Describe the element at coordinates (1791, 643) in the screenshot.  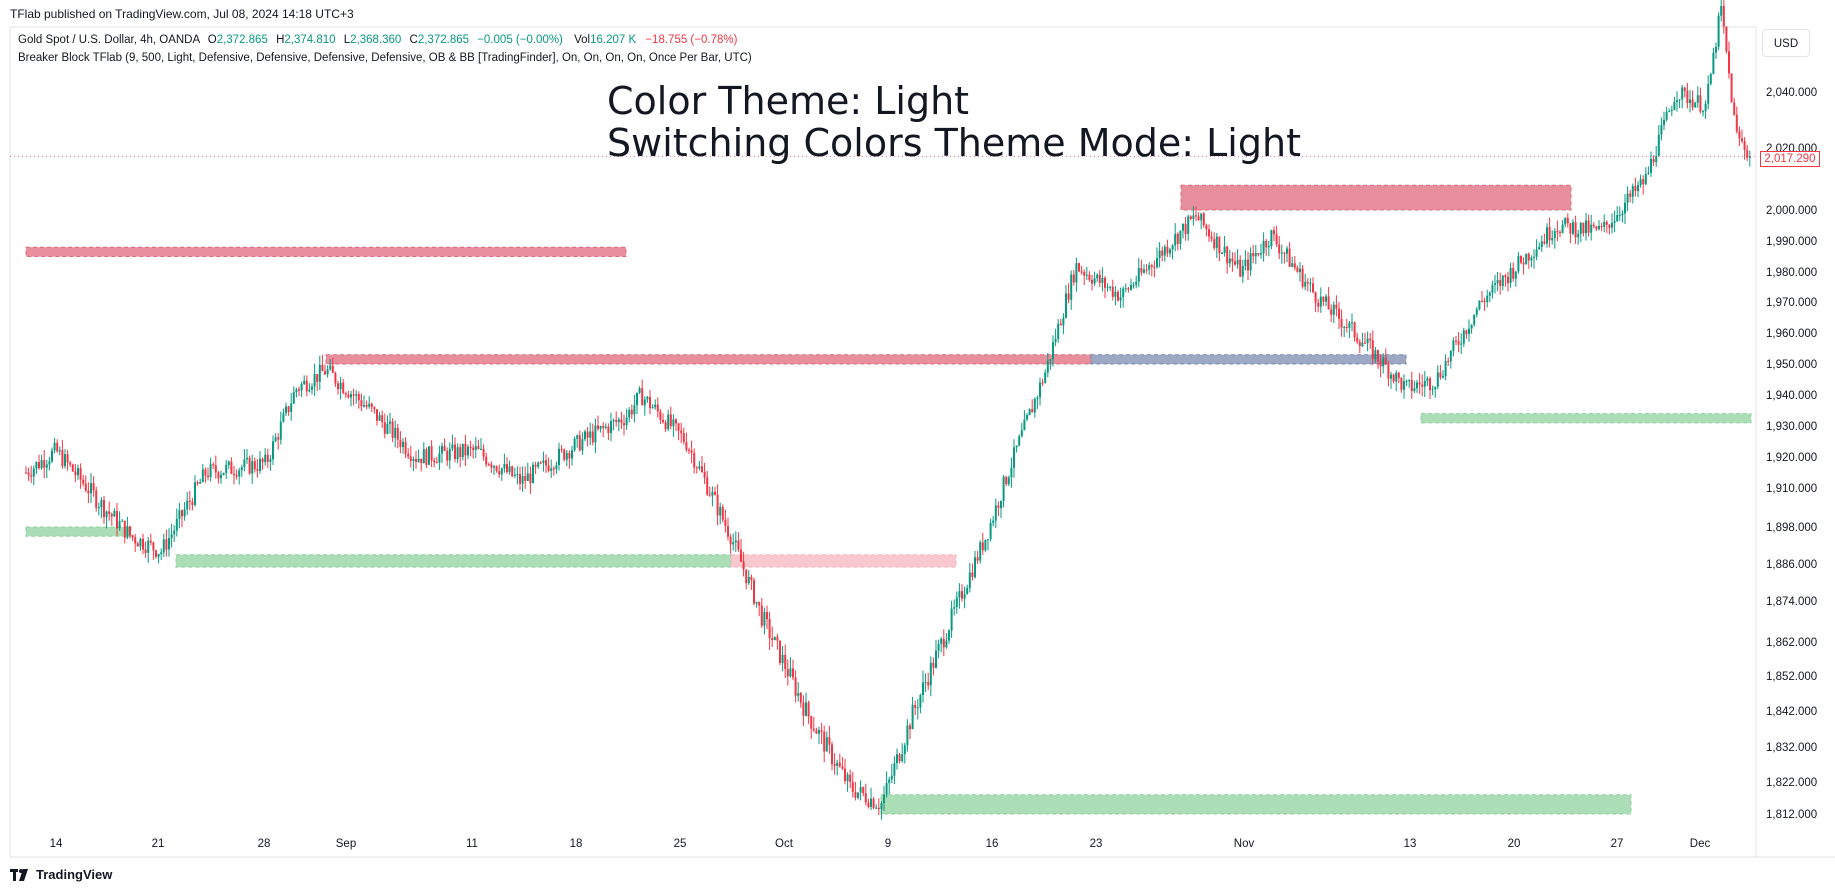
I see `price-tick-label: 1,862.000` at that location.